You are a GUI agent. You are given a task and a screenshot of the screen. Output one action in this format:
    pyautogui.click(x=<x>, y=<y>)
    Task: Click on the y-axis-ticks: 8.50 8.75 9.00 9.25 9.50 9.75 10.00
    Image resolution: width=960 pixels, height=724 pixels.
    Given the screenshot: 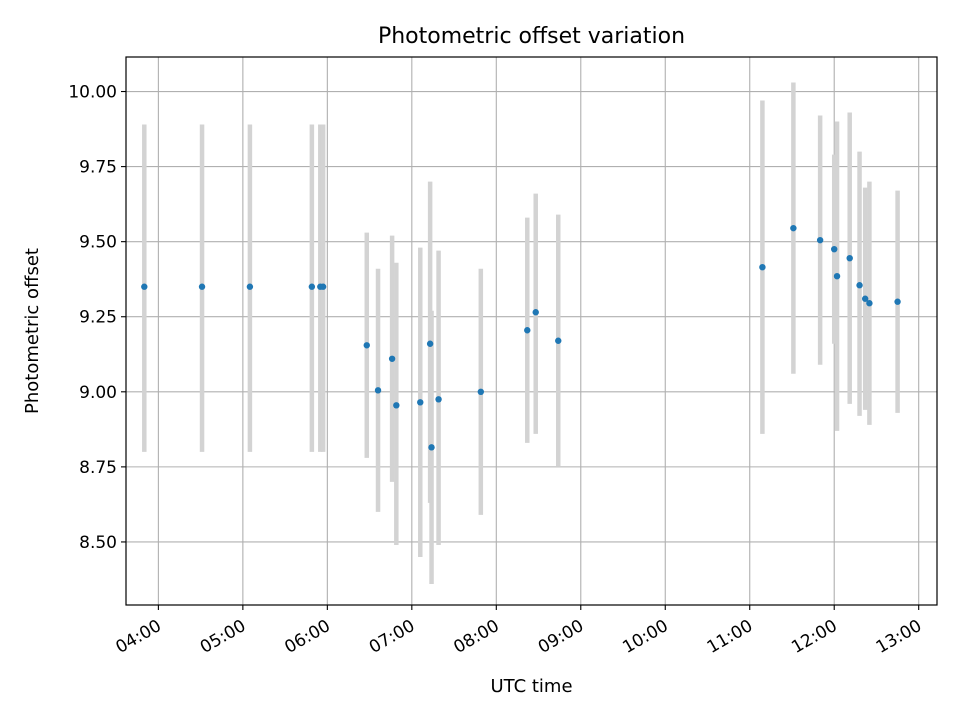 What is the action you would take?
    pyautogui.click(x=97, y=318)
    